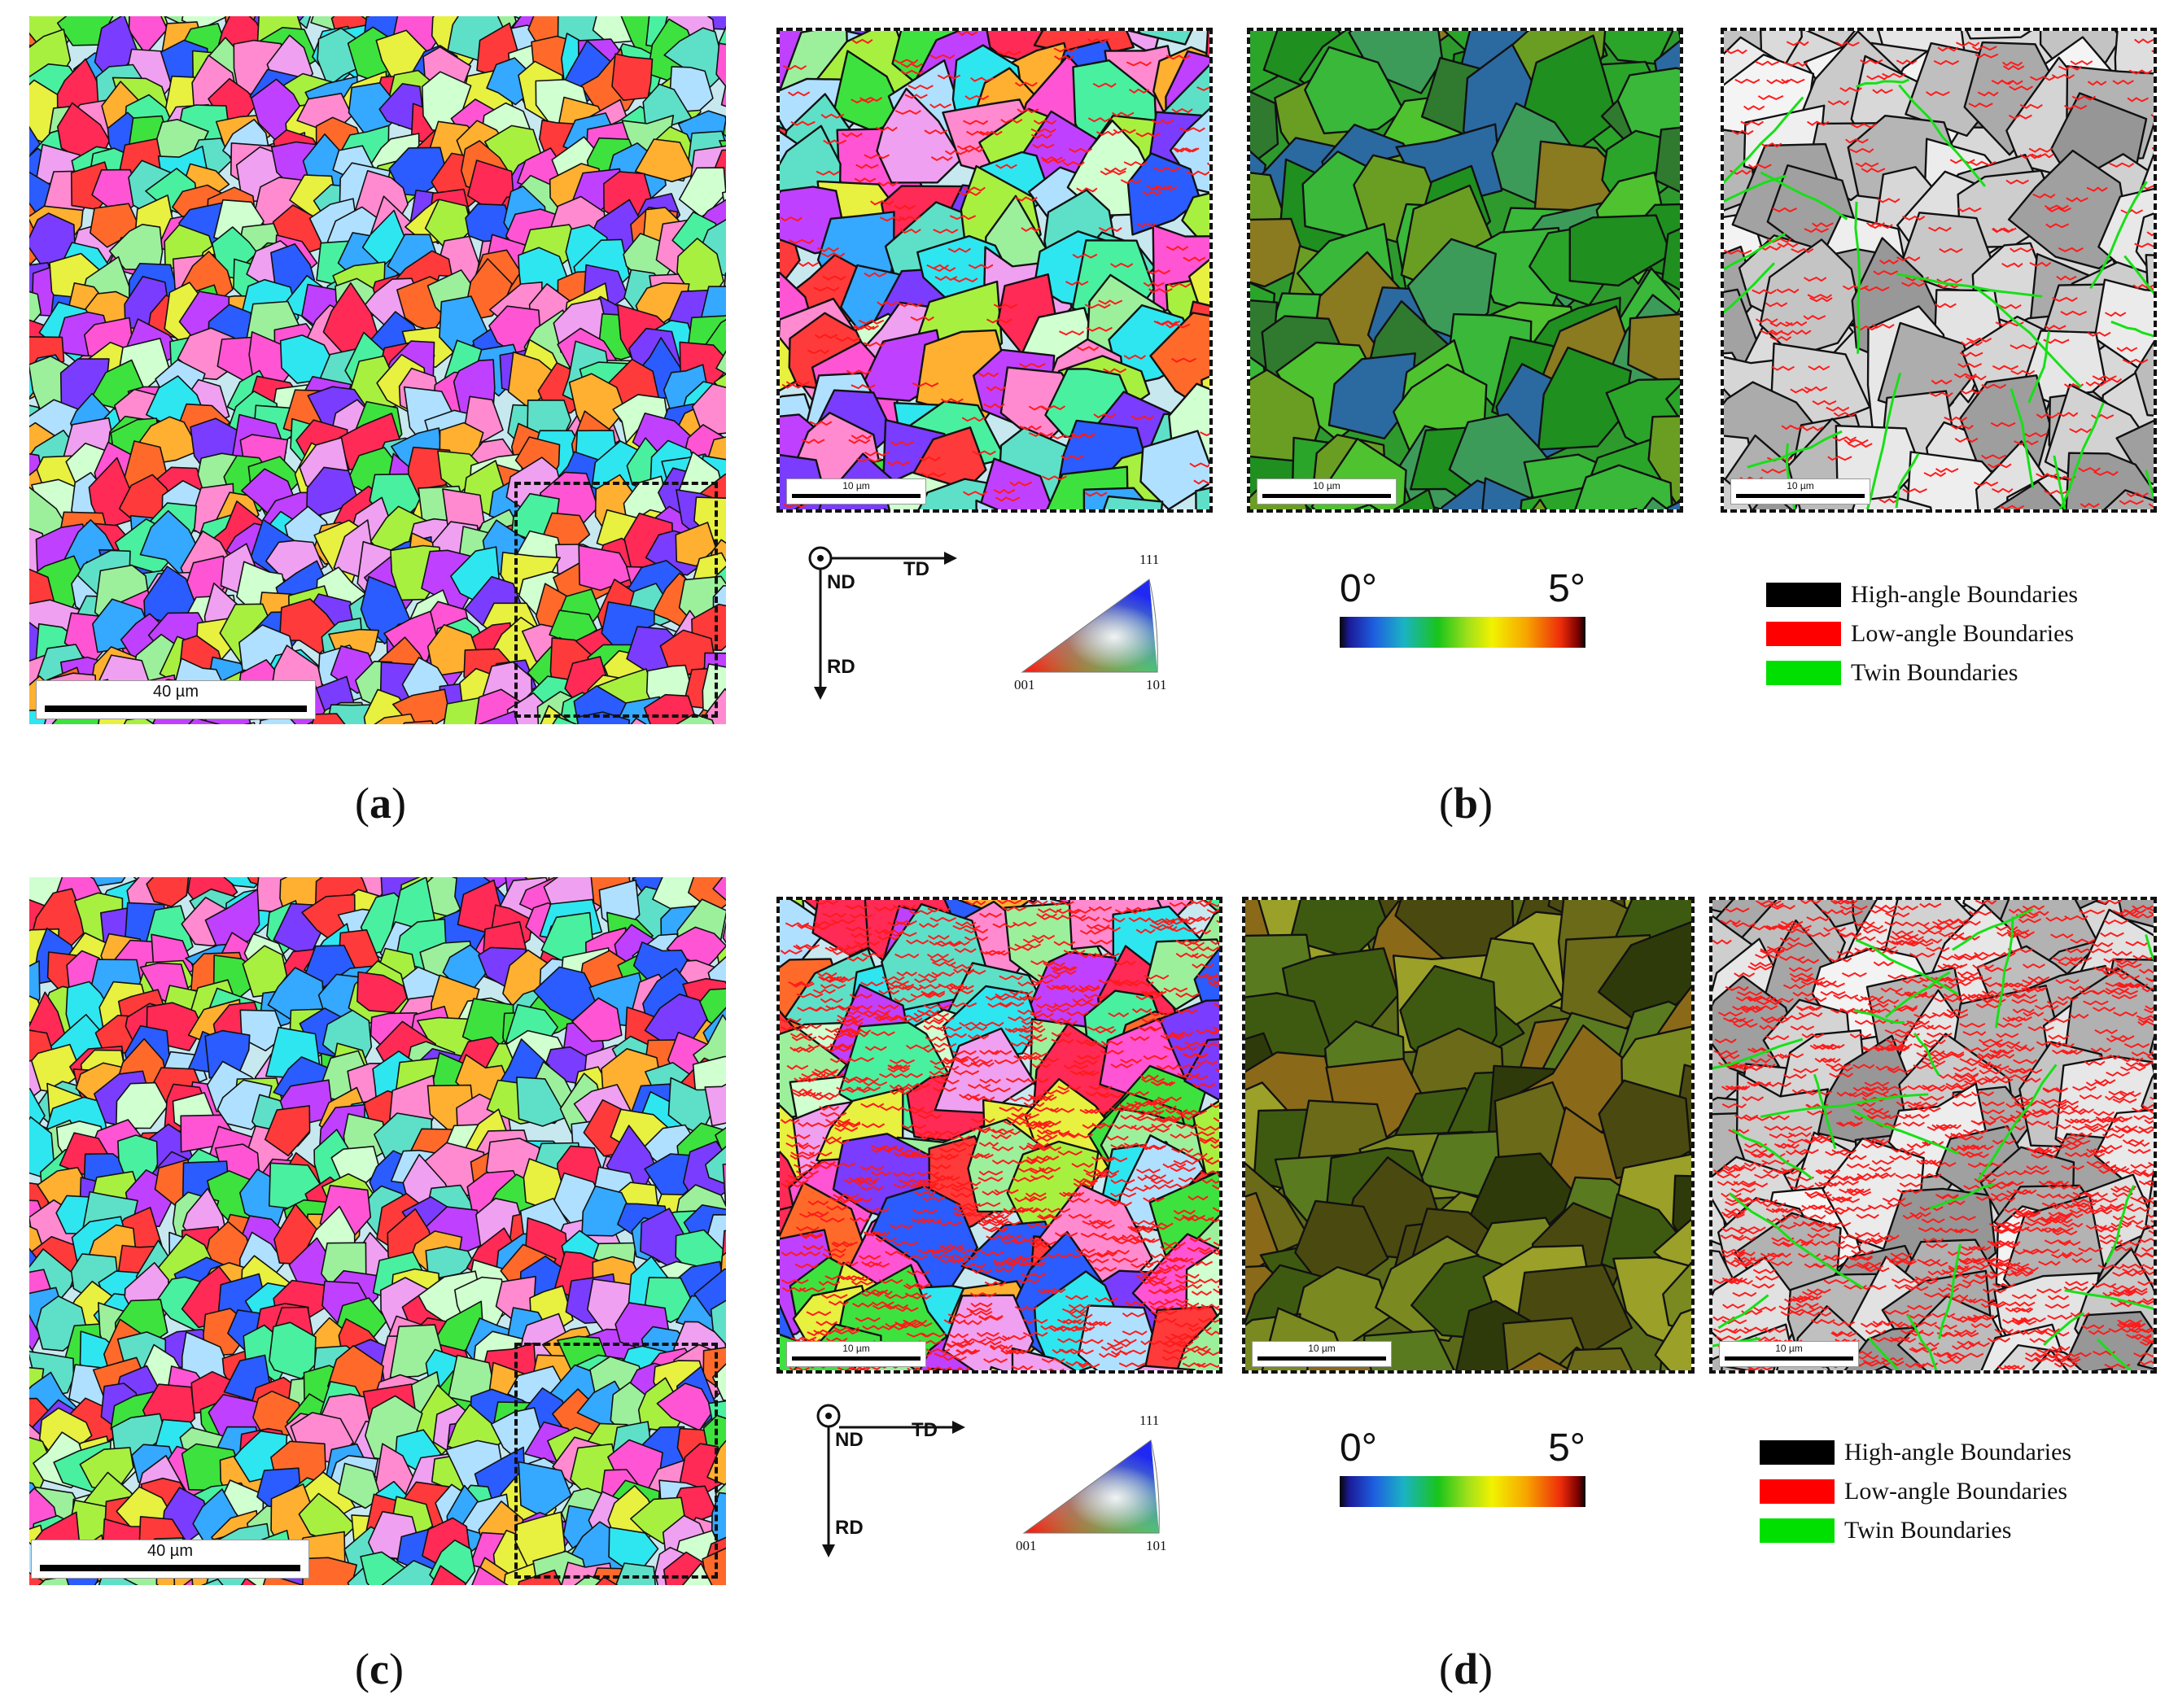  What do you see at coordinates (380, 803) in the screenshot?
I see `caption-a: (a)` at bounding box center [380, 803].